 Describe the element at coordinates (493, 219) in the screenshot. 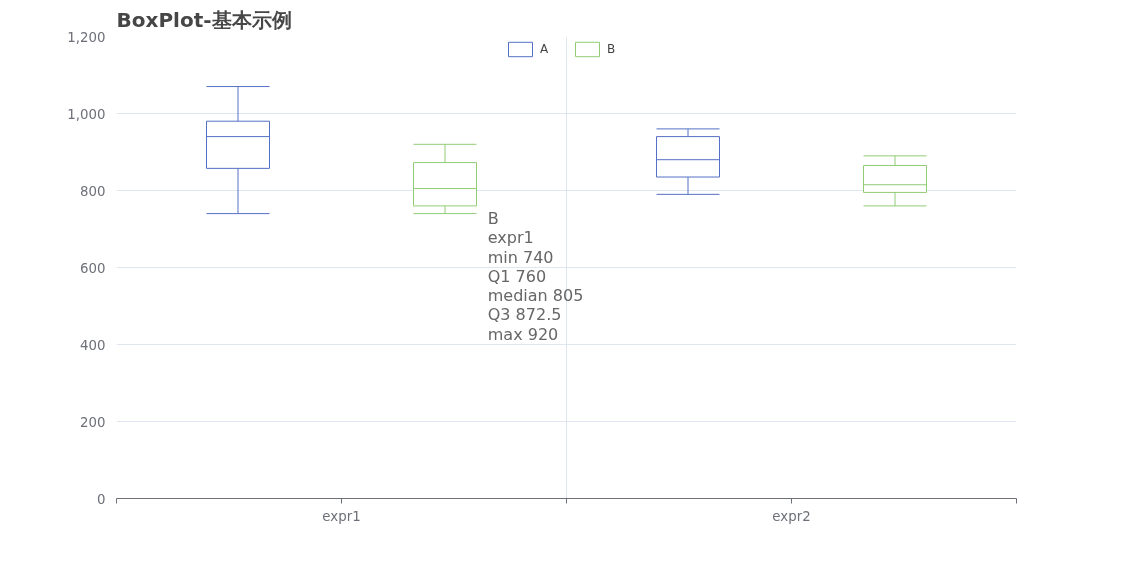

I see `annotation: B` at that location.